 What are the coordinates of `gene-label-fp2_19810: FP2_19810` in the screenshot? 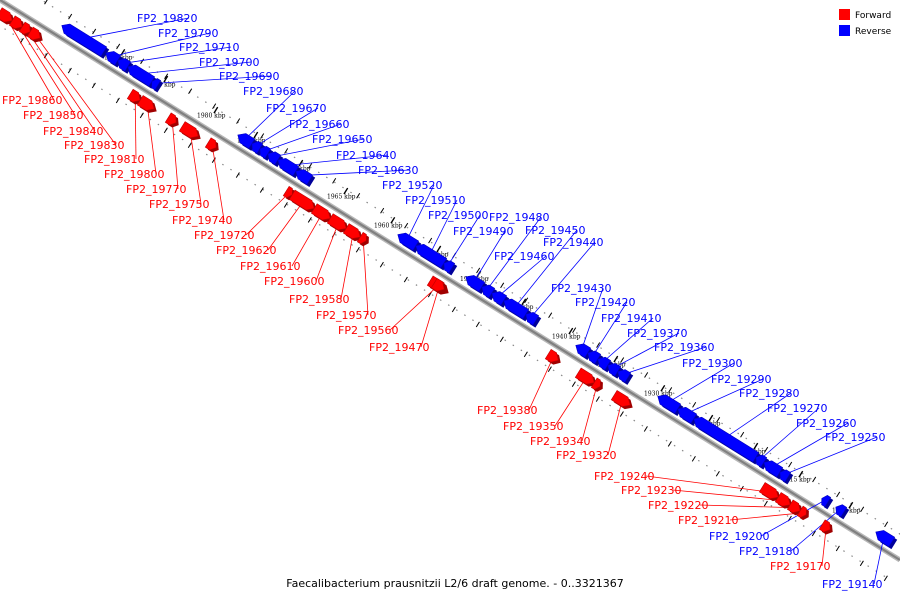 It's located at (114, 159).